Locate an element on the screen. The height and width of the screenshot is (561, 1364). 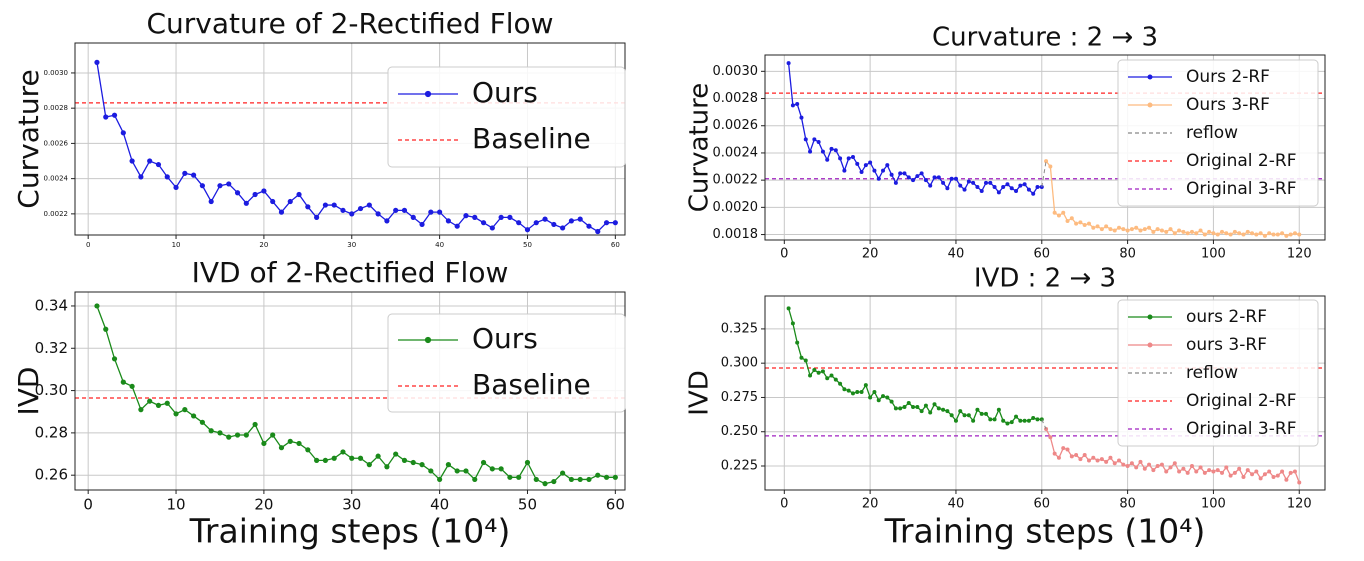
y-tick-label: 0.325 is located at coordinates (739, 328).